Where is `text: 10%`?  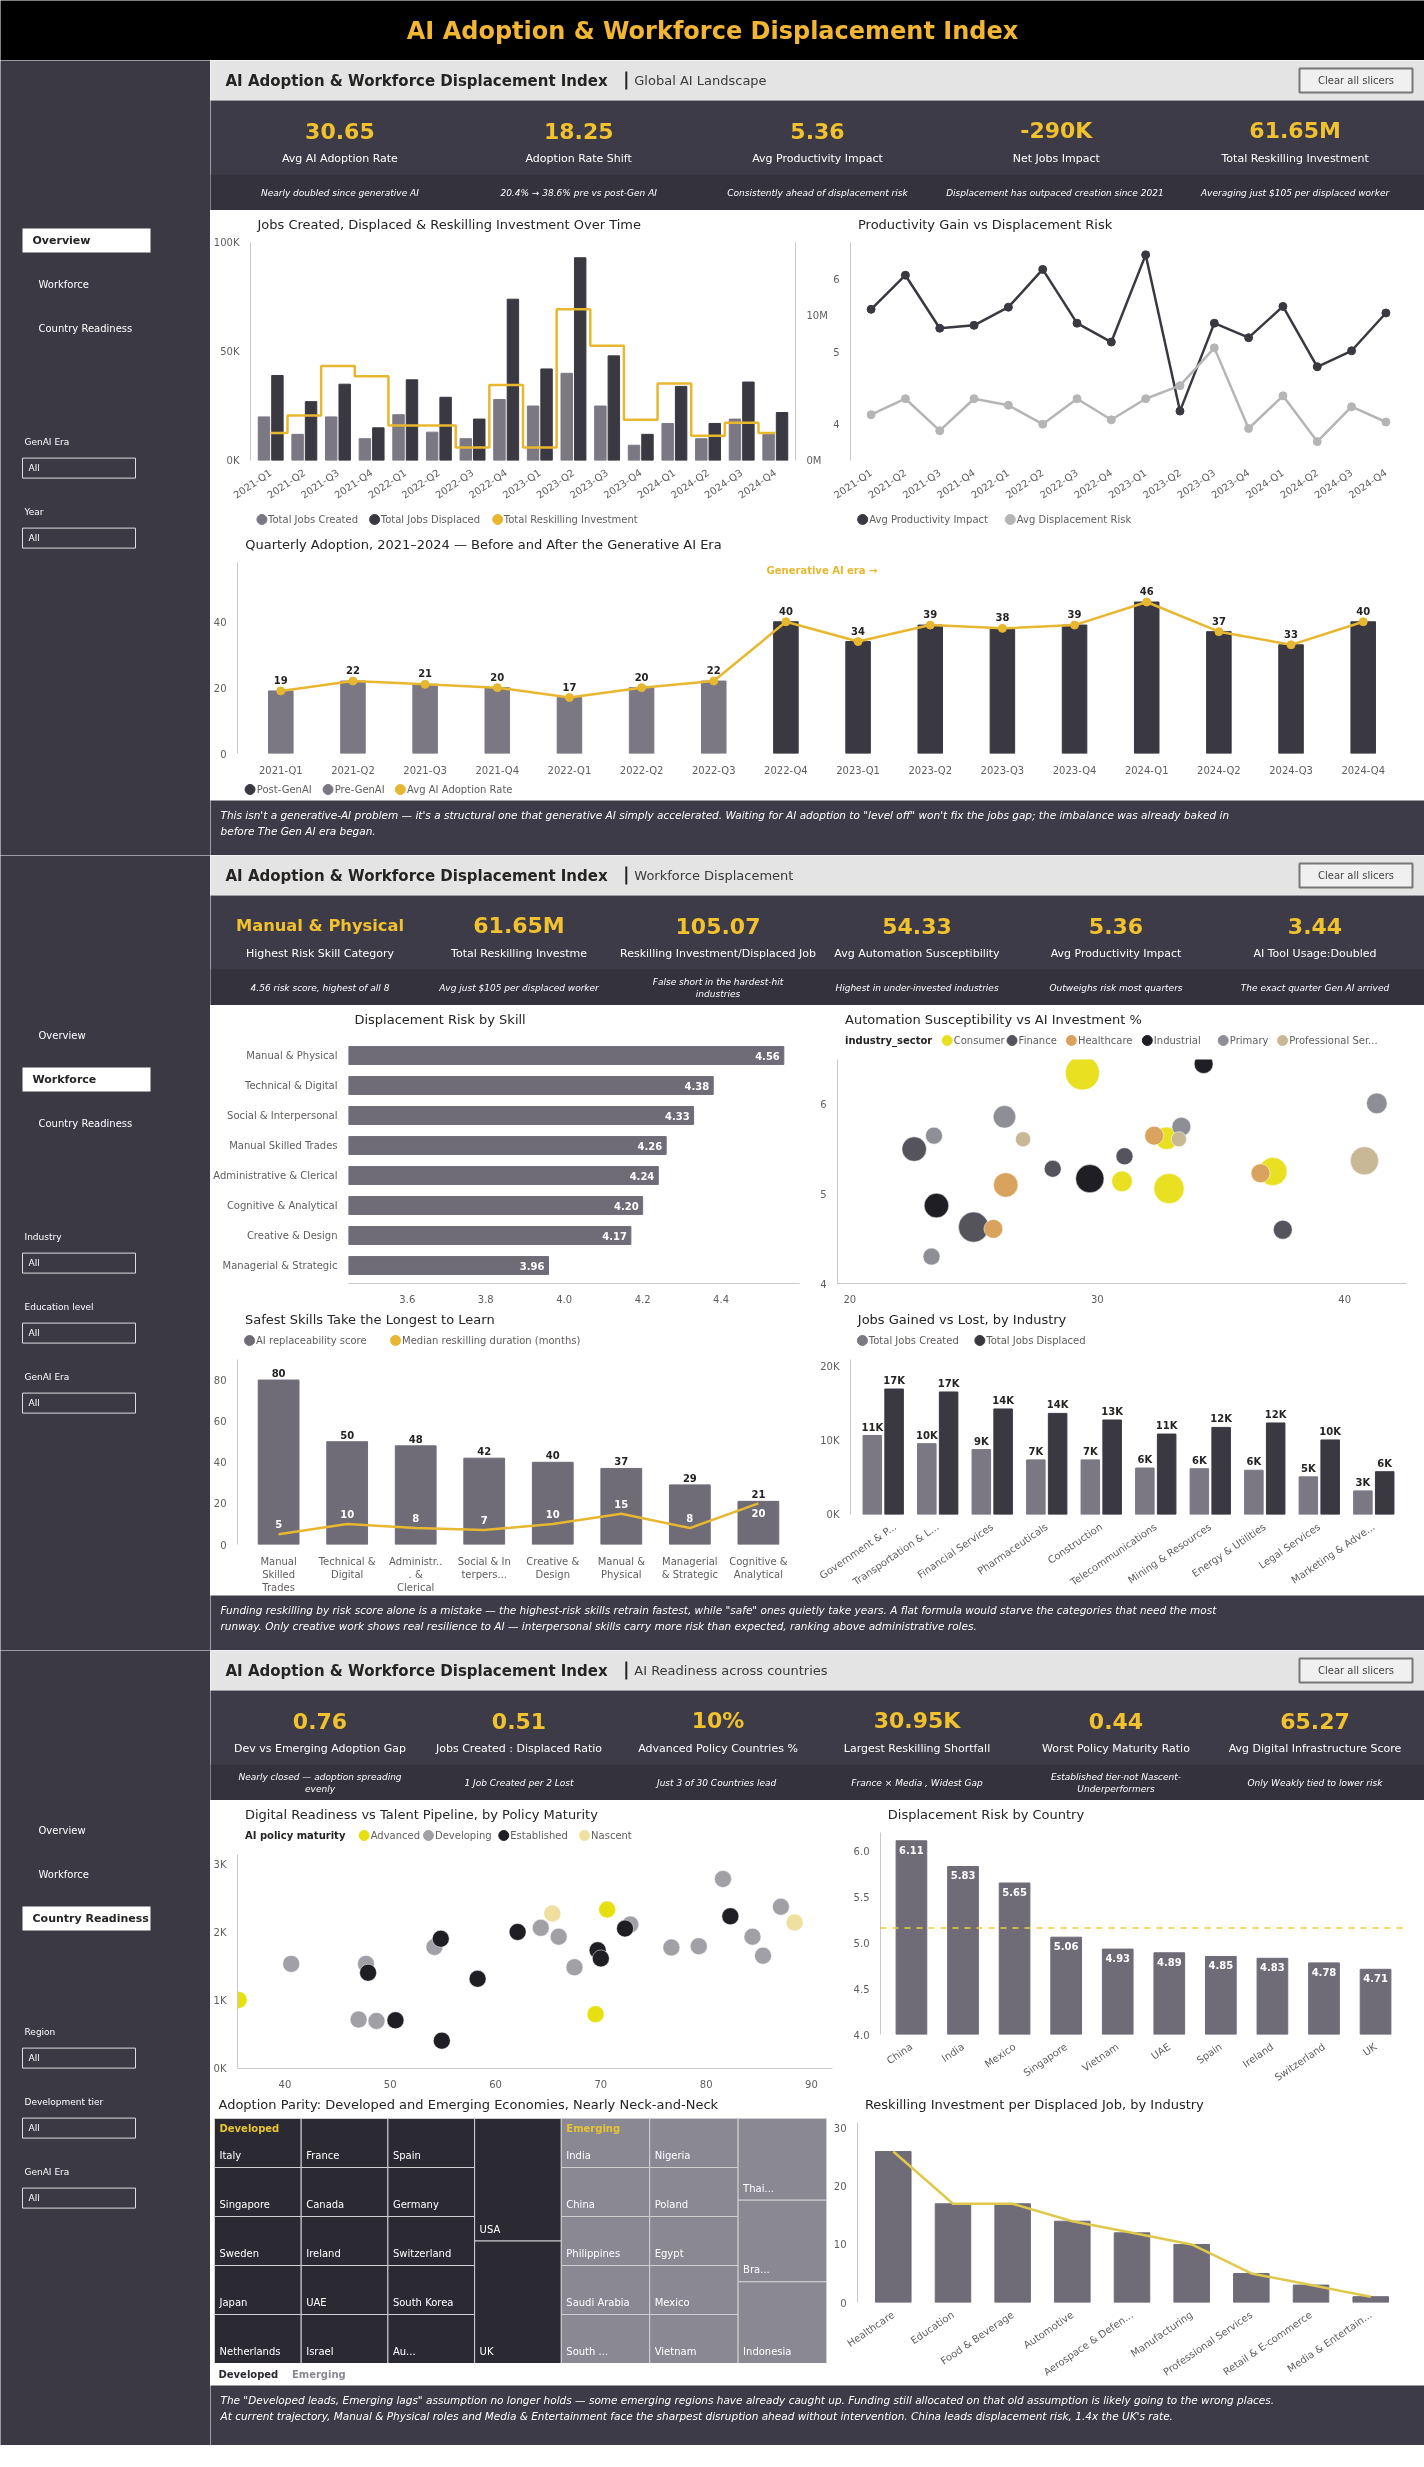
text: 10% is located at coordinates (718, 1720).